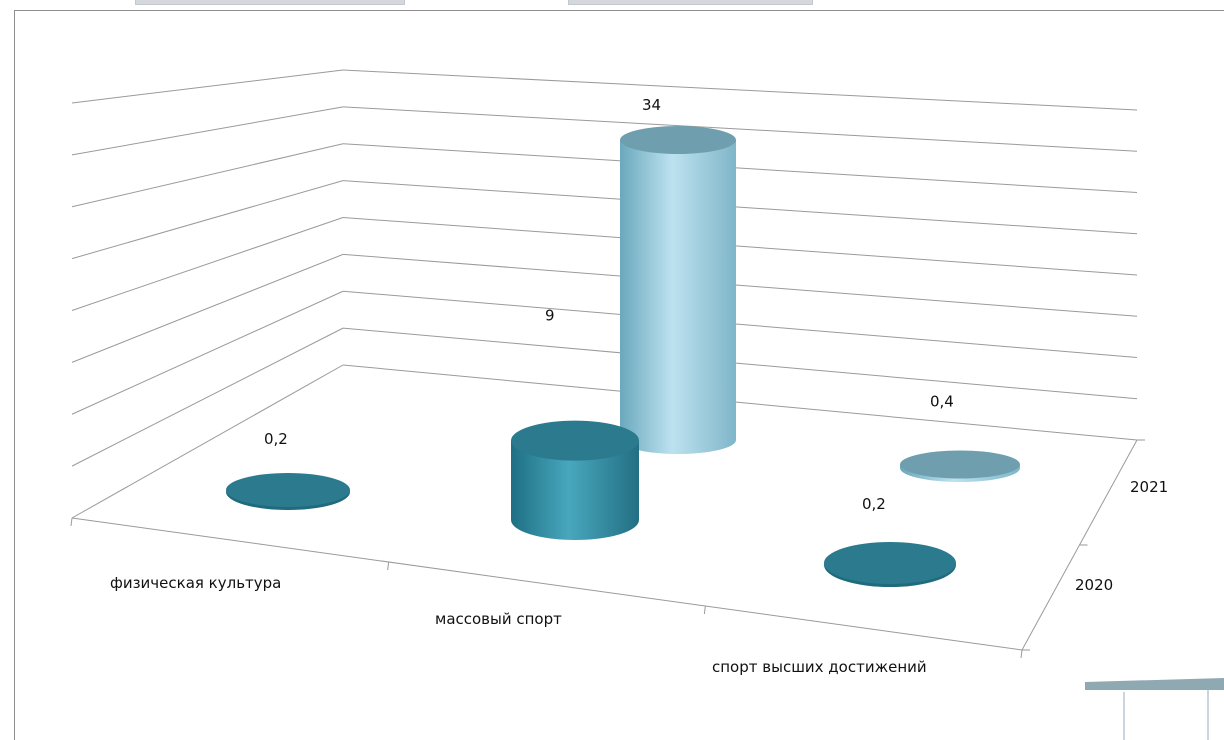 Image resolution: width=1224 pixels, height=740 pixels. What do you see at coordinates (550, 316) in the screenshot?
I see `data-label: 9` at bounding box center [550, 316].